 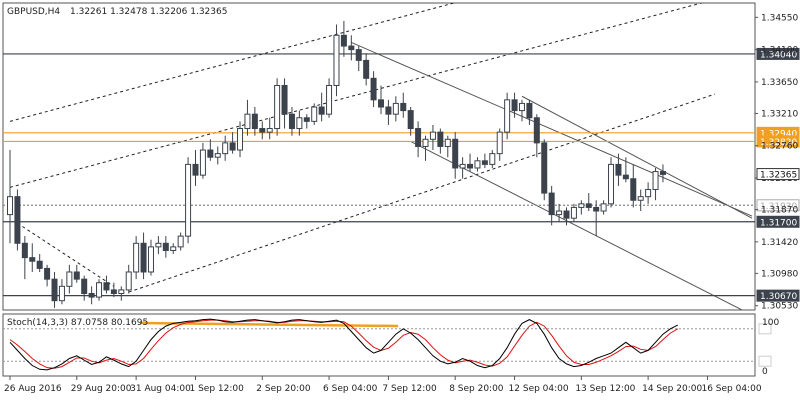 I want to click on price-tick-label: 1.33650, so click(x=779, y=83).